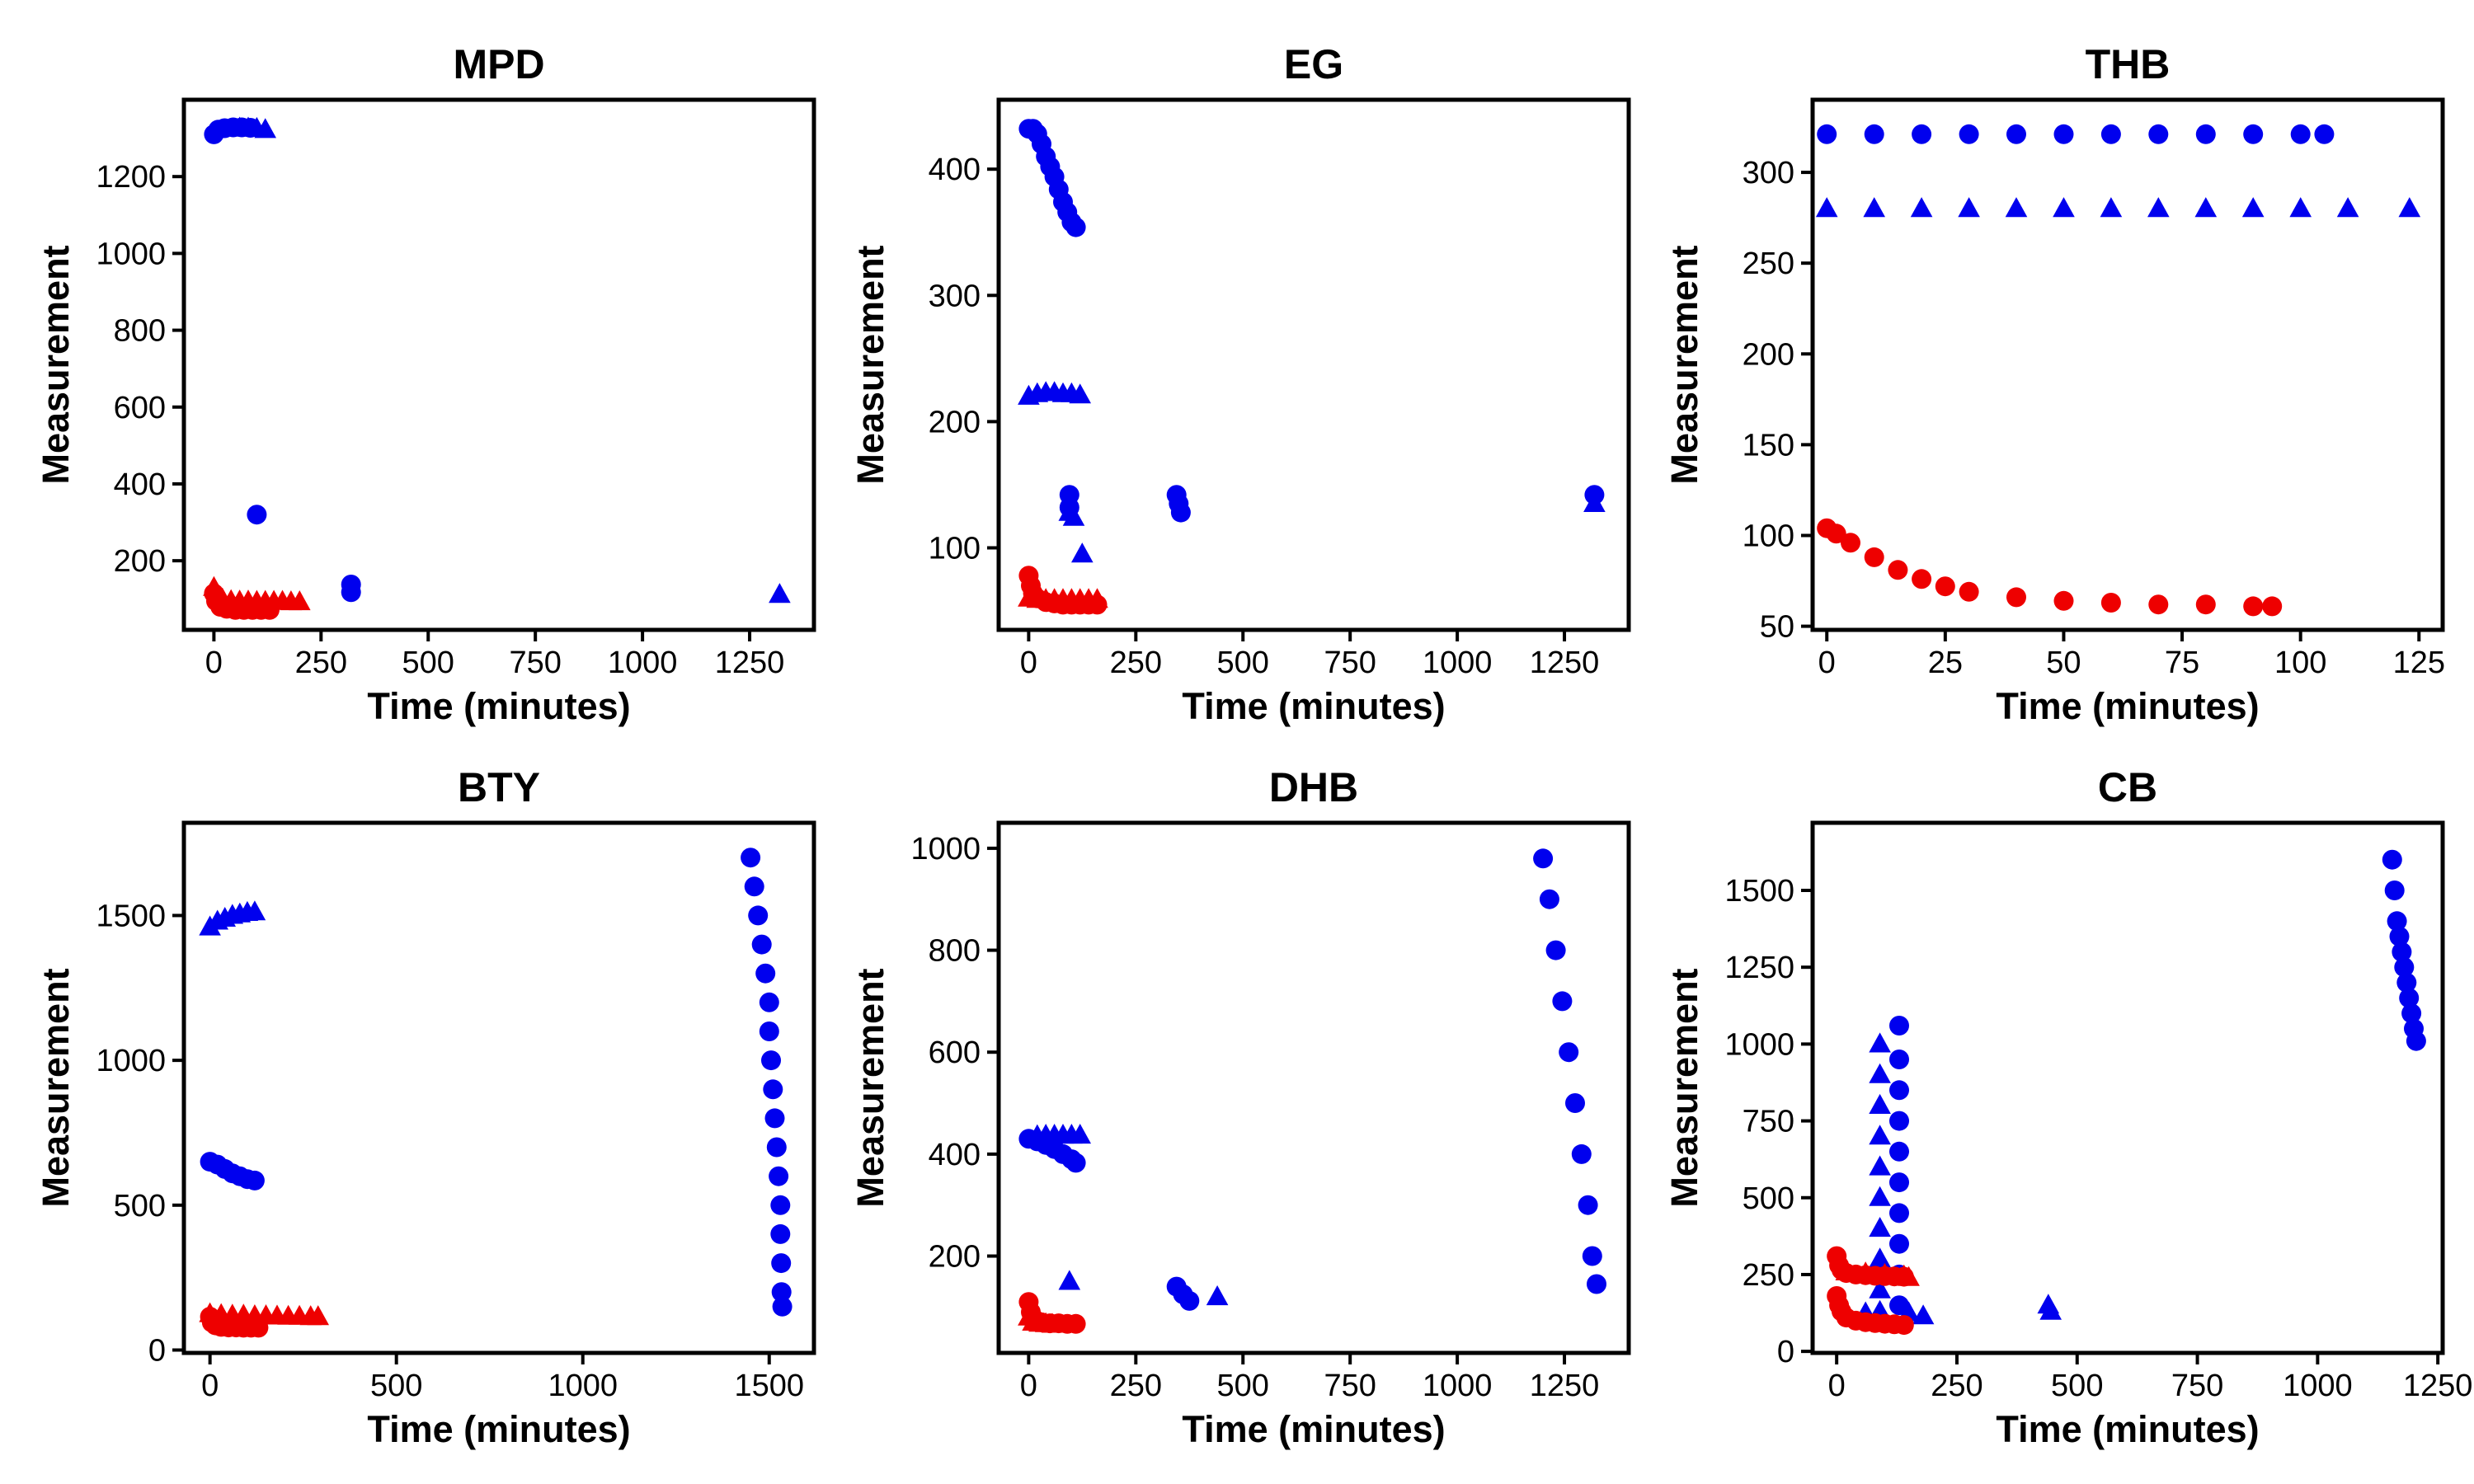 The height and width of the screenshot is (1484, 2474). Describe the element at coordinates (2128, 64) in the screenshot. I see `subplot-title: THB` at that location.